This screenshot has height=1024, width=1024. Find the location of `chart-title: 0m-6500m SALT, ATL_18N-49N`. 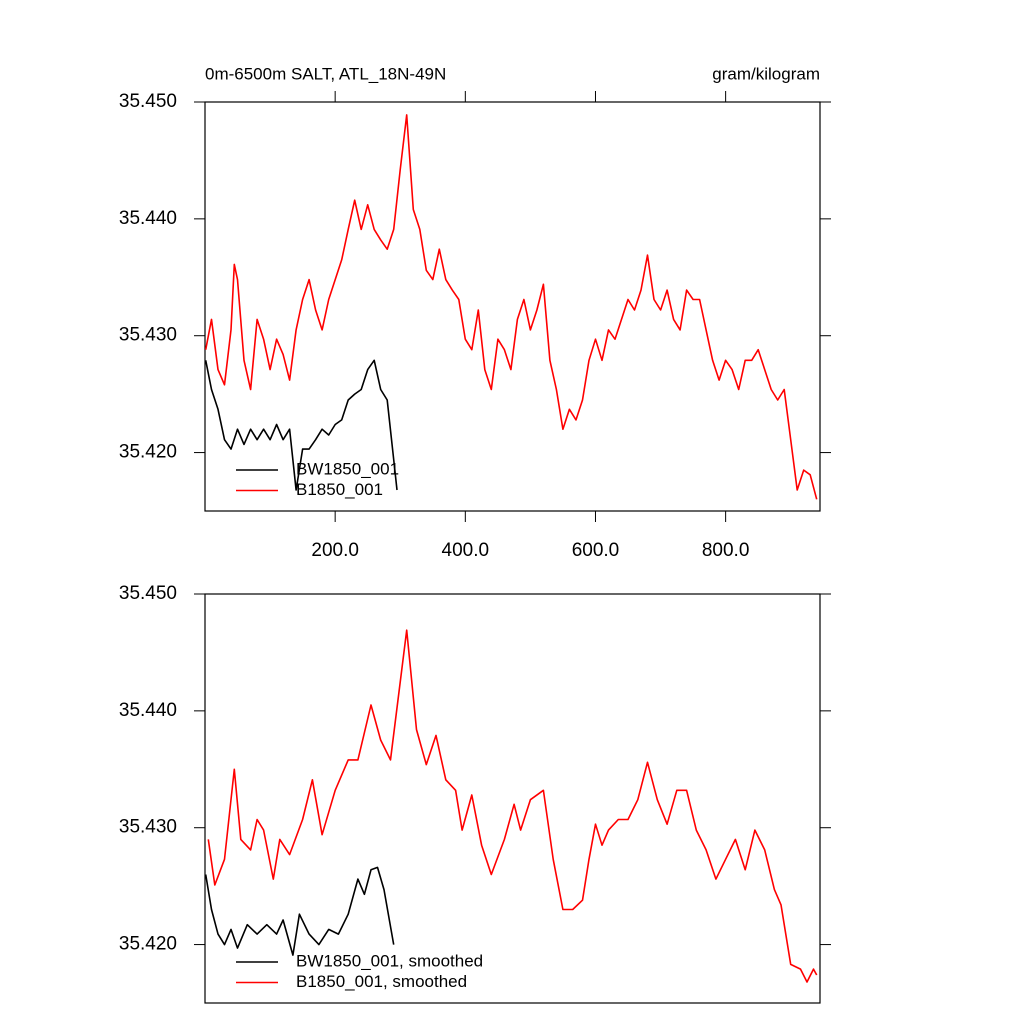

chart-title: 0m-6500m SALT, ATL_18N-49N is located at coordinates (325, 73).